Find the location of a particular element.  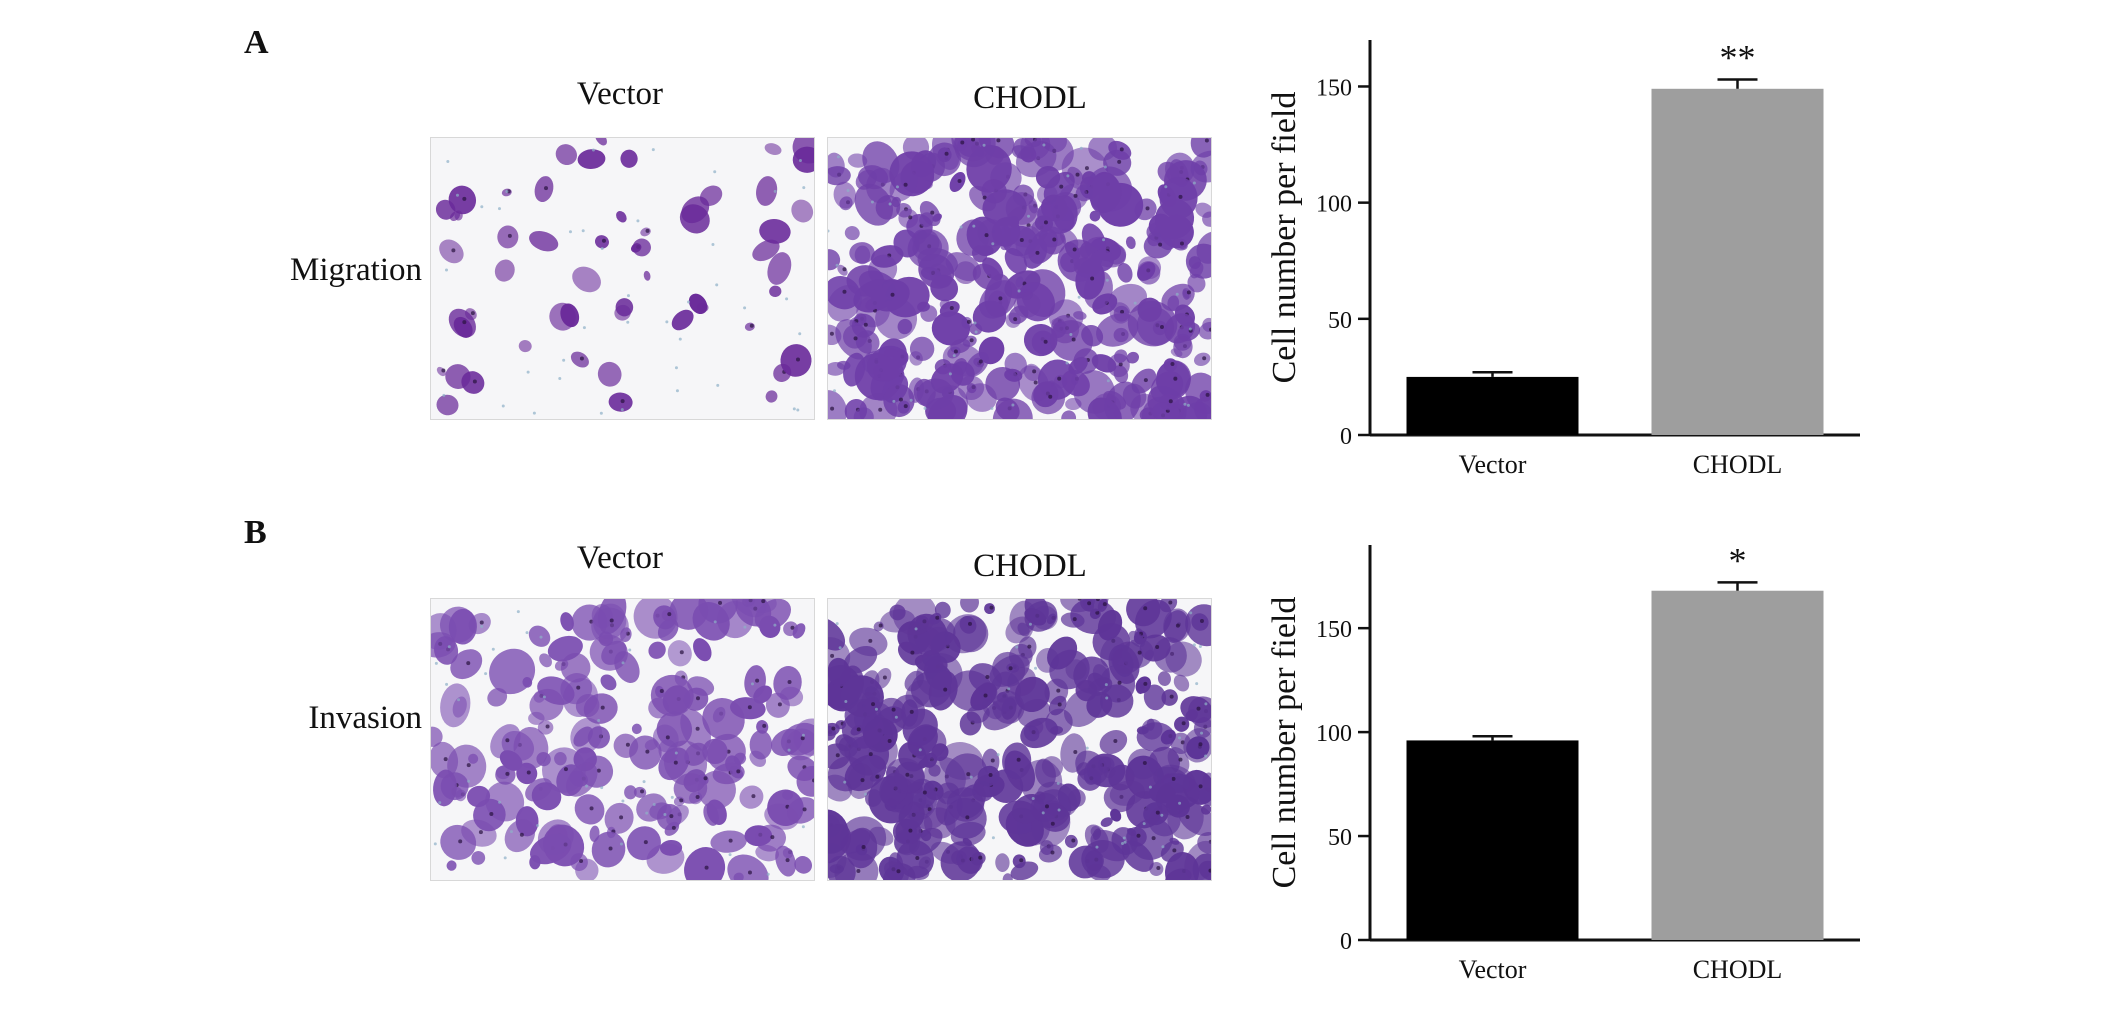

panel-letter-b: B is located at coordinates (255, 533).